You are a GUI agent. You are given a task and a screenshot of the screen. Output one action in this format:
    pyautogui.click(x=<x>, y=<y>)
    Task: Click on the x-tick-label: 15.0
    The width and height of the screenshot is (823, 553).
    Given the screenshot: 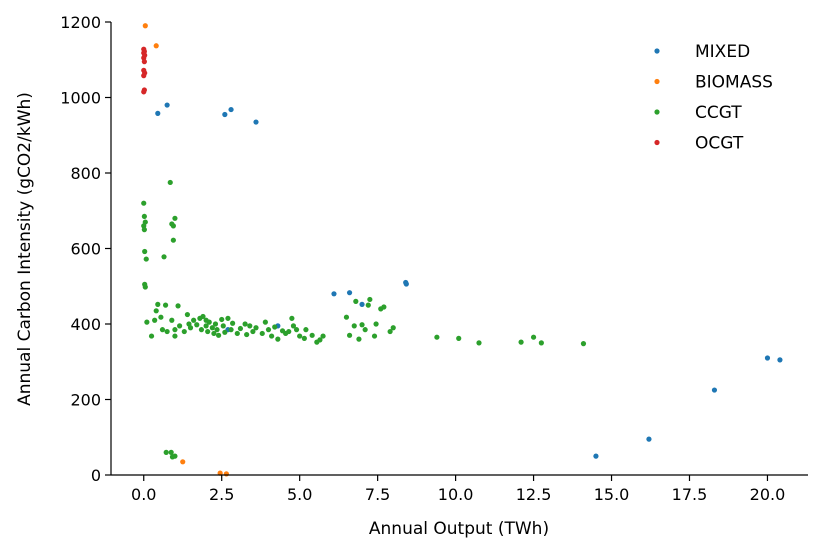 What is the action you would take?
    pyautogui.click(x=612, y=494)
    